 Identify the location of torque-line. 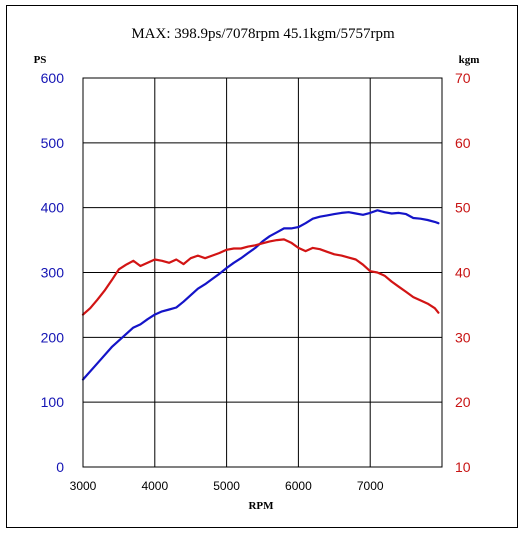
(260, 277).